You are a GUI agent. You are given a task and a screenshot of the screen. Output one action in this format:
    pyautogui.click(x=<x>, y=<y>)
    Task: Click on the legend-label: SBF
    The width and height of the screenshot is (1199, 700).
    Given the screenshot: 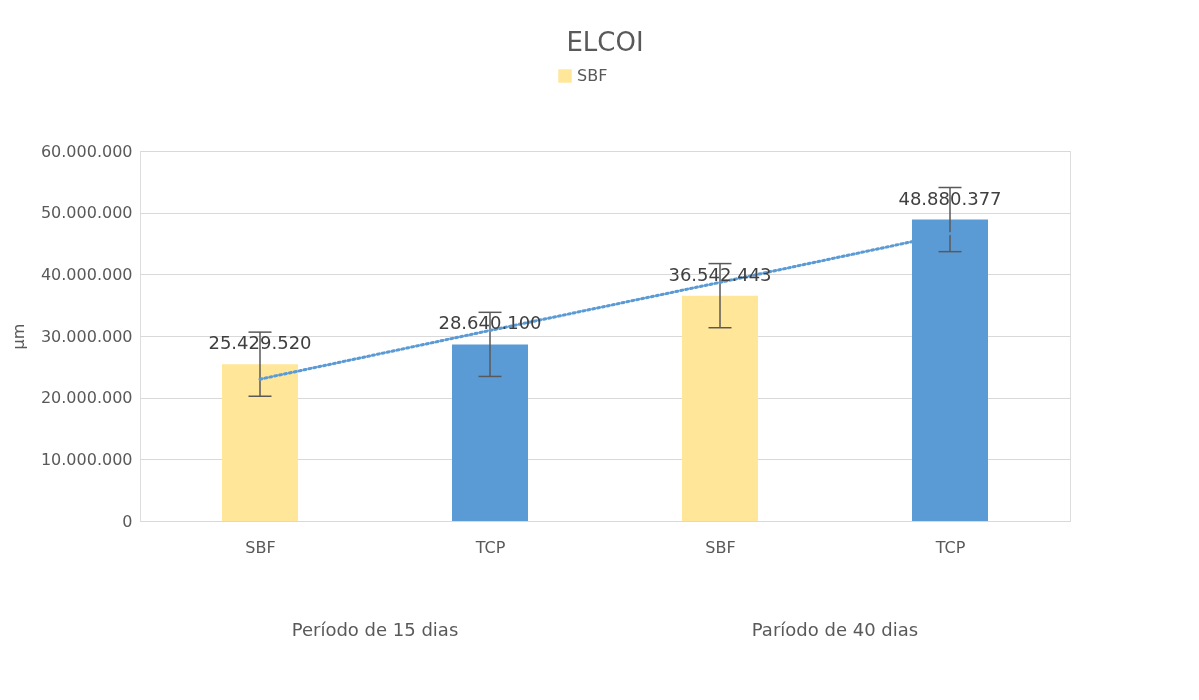 What is the action you would take?
    pyautogui.click(x=592, y=75)
    